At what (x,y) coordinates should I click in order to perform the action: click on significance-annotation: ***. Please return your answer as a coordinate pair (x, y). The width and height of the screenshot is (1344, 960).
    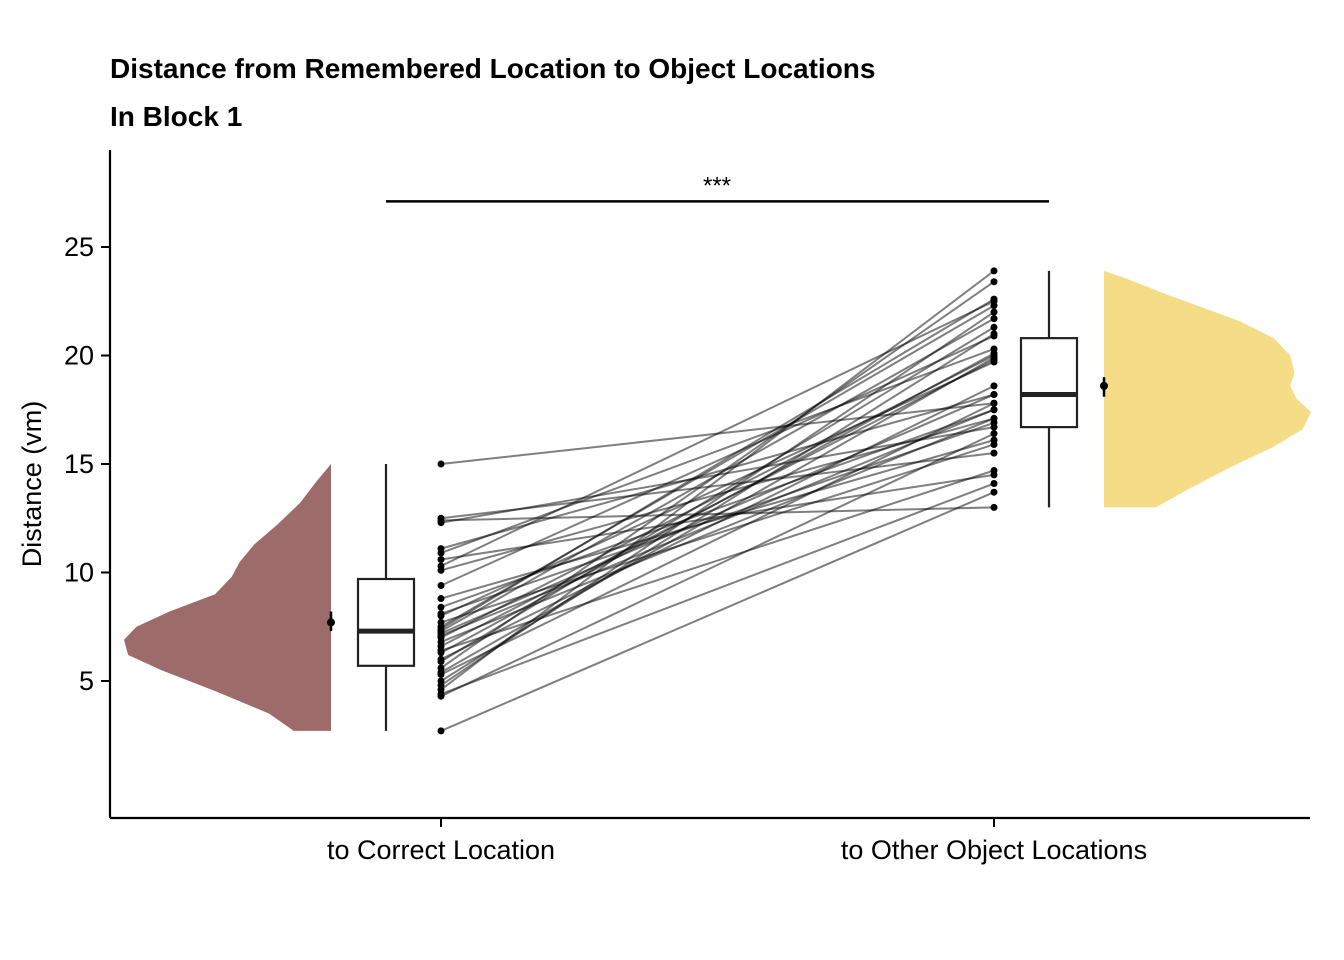
    Looking at the image, I should click on (717, 187).